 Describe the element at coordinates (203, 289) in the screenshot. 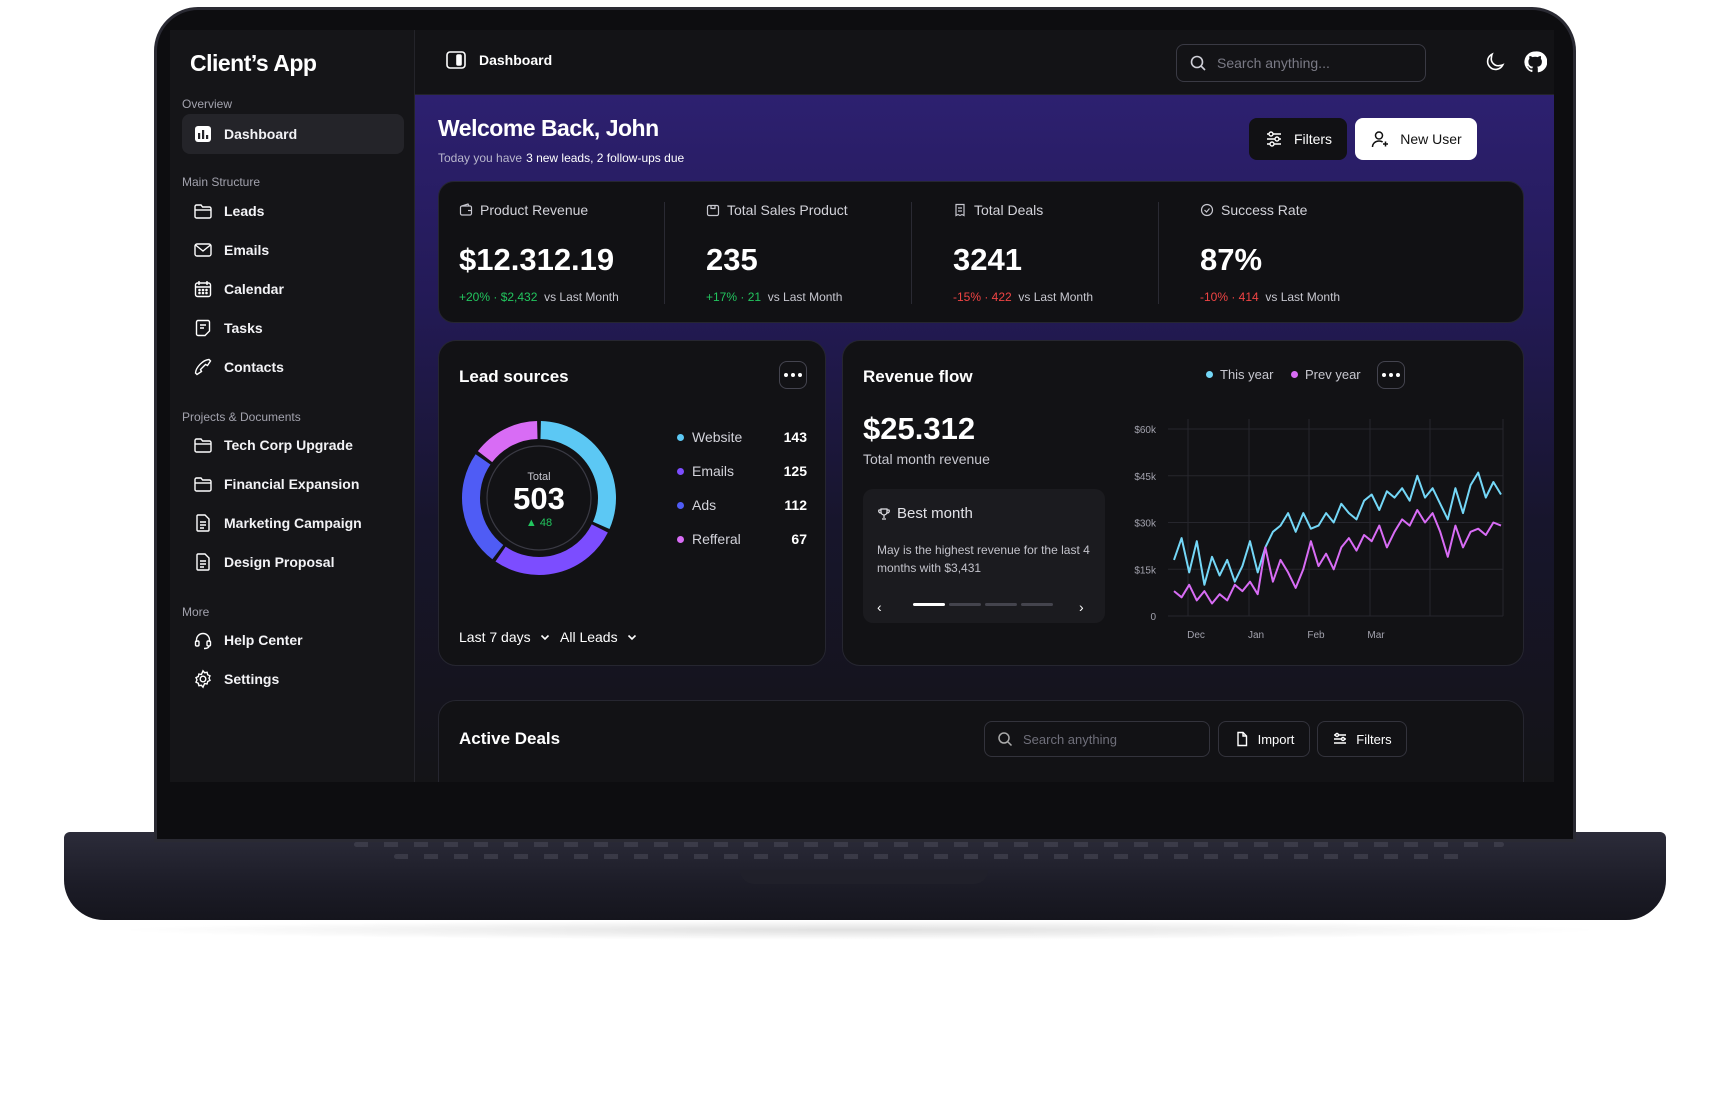

I see `calendar-icon` at that location.